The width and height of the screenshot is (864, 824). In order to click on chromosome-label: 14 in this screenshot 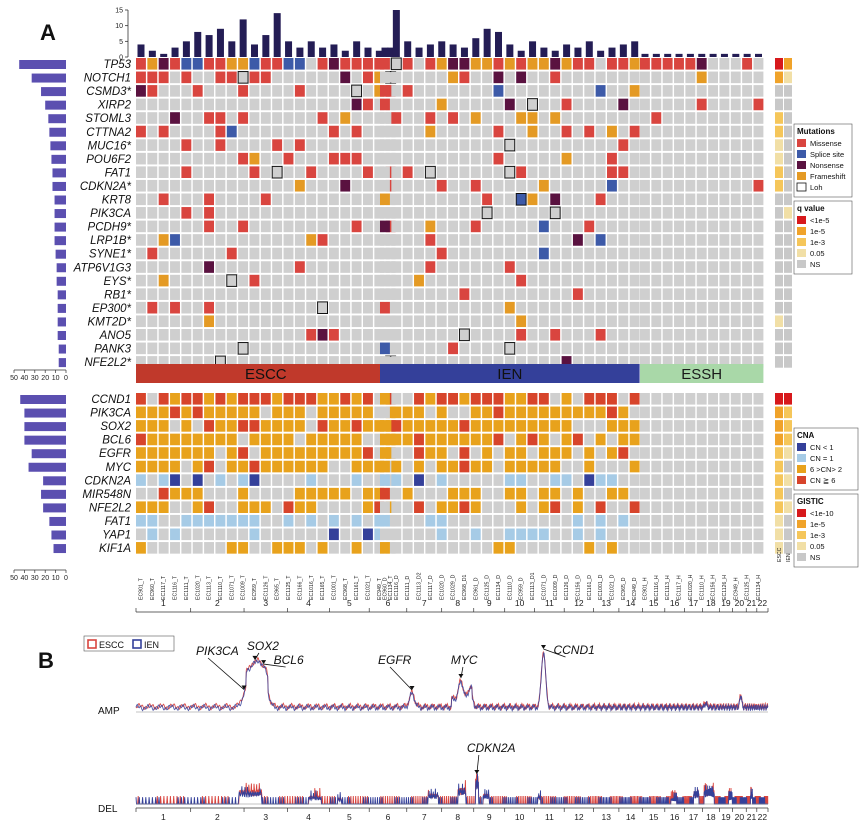, I will do `click(631, 817)`.